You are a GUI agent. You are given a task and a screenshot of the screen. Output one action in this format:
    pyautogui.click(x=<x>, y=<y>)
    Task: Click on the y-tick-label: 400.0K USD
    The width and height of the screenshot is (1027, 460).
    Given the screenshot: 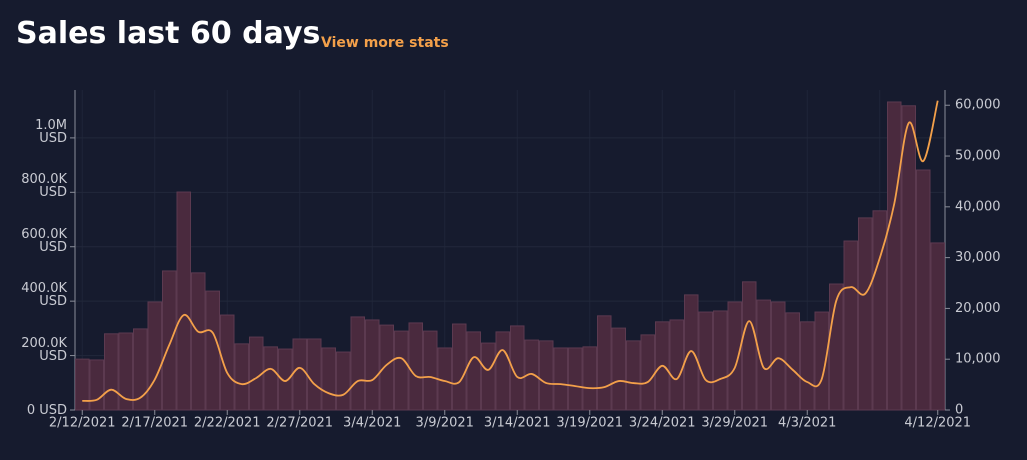 What is the action you would take?
    pyautogui.click(x=44, y=295)
    